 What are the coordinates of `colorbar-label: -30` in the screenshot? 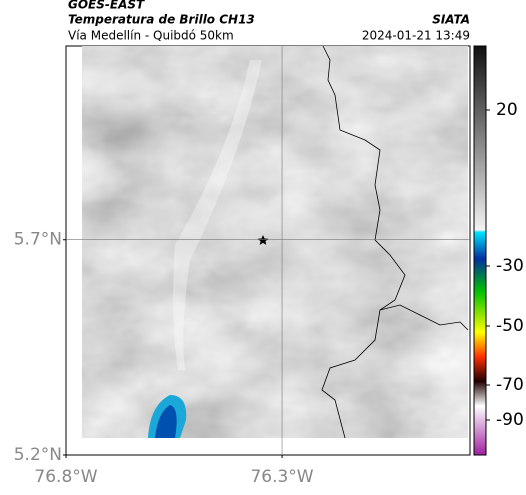 It's located at (510, 266).